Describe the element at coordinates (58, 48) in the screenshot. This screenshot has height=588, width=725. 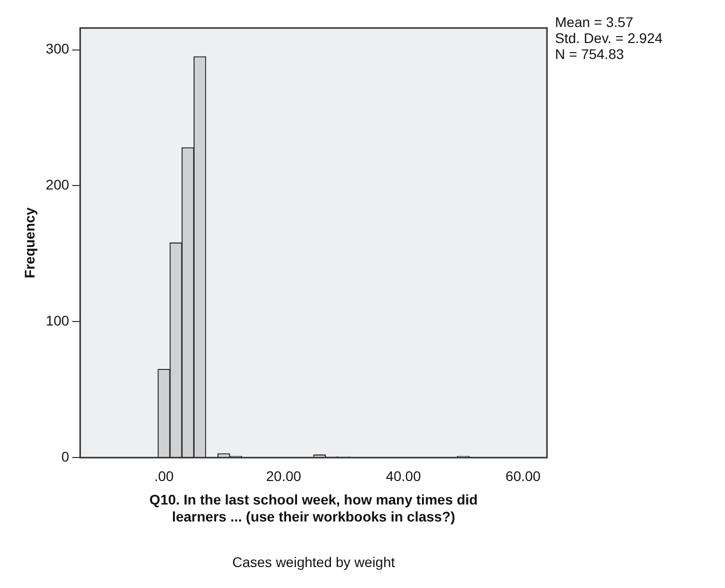
I see `y-tick-label: 300` at that location.